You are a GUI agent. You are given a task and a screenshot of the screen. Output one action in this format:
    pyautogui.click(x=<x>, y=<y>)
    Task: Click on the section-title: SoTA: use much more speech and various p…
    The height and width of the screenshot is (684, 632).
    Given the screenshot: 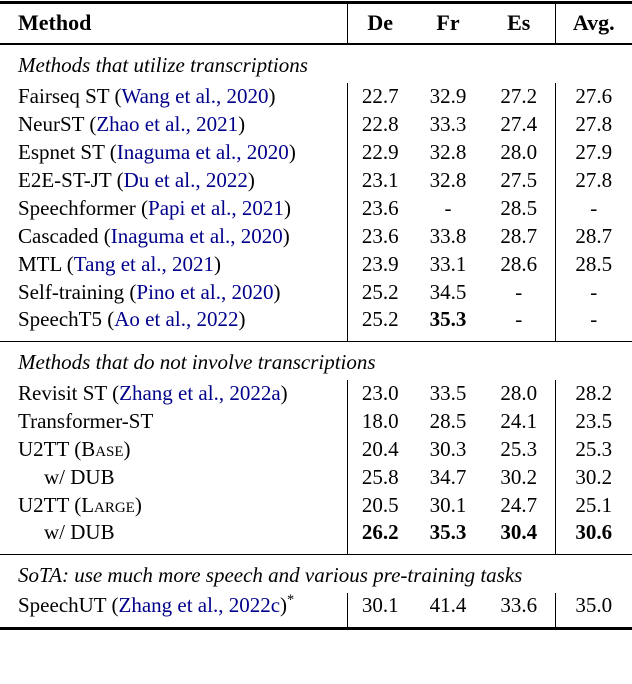 What is the action you would take?
    pyautogui.click(x=316, y=573)
    